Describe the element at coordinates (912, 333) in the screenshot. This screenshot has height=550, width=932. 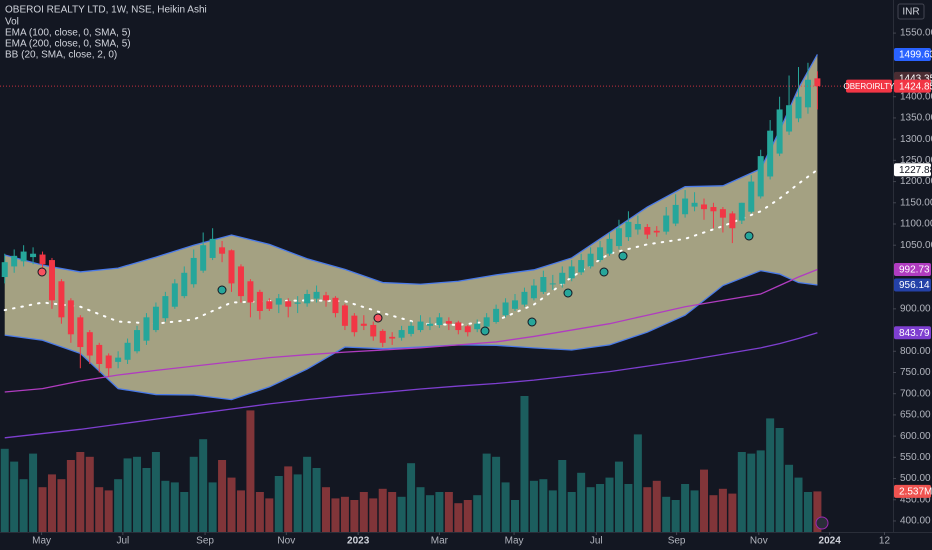
I see `ema-value-box` at that location.